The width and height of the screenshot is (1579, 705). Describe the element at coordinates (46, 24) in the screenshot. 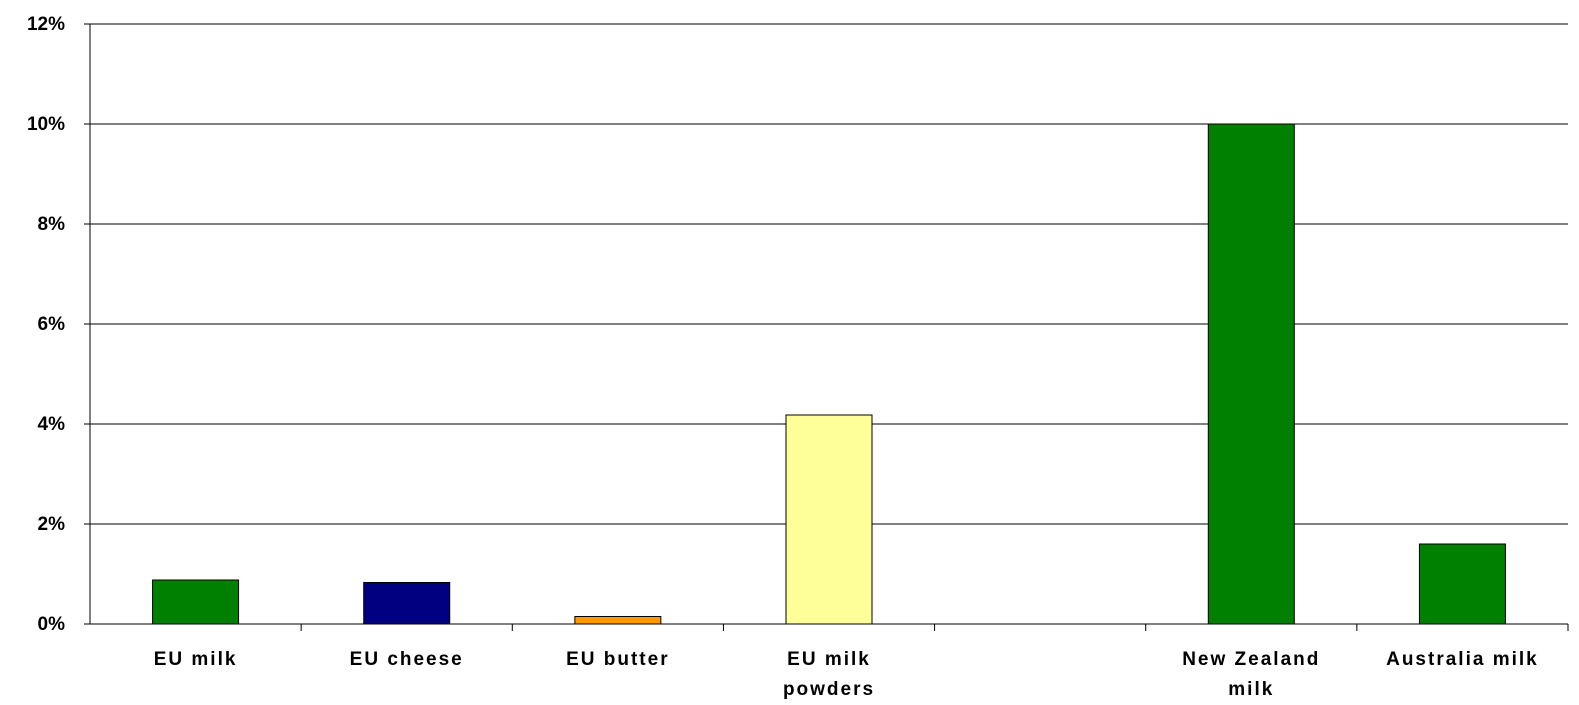

I see `y-tick-label: 12%` at that location.